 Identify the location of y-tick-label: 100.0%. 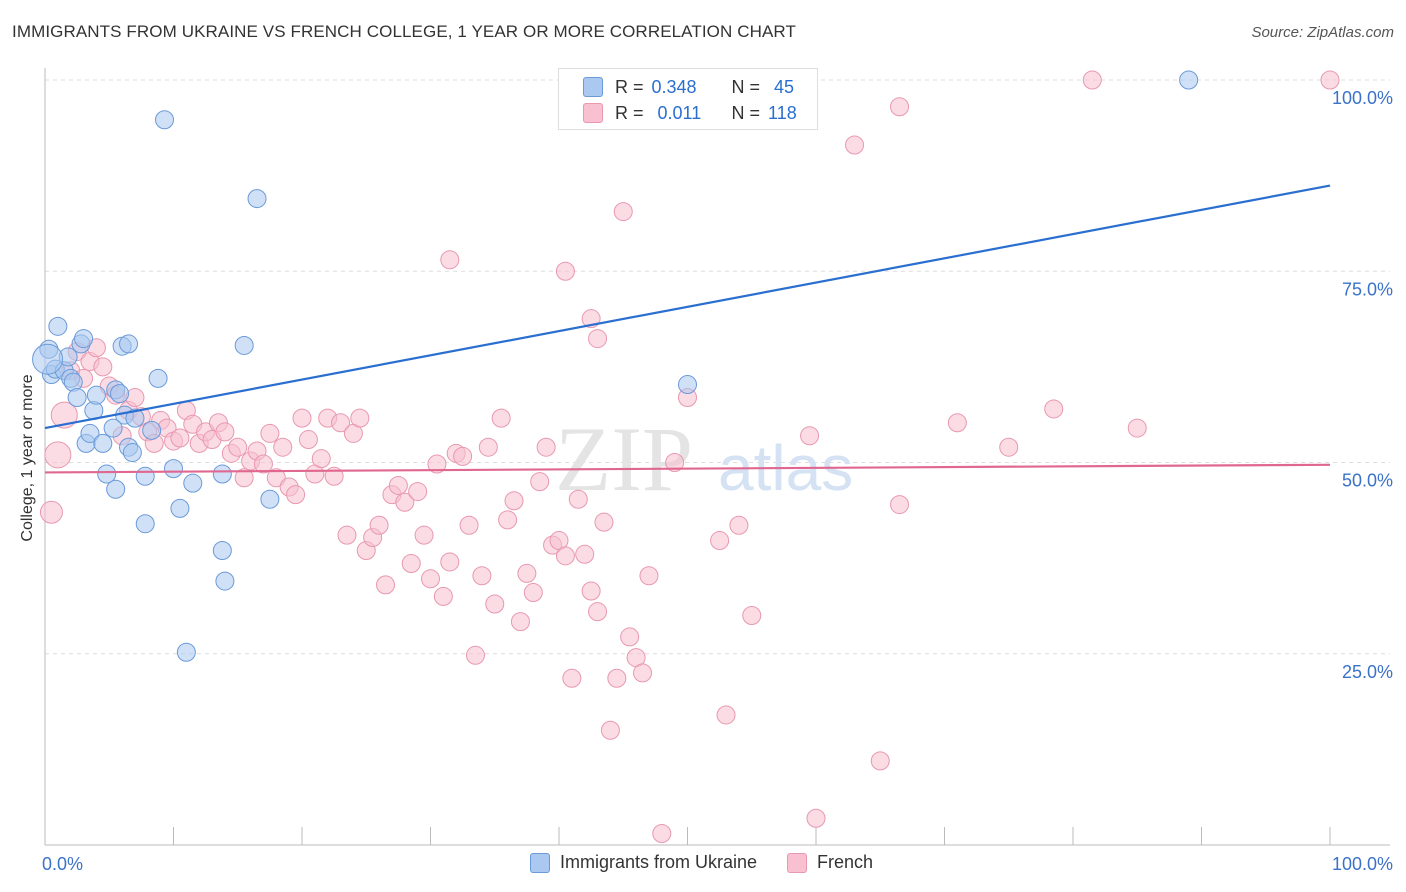
(1362, 98).